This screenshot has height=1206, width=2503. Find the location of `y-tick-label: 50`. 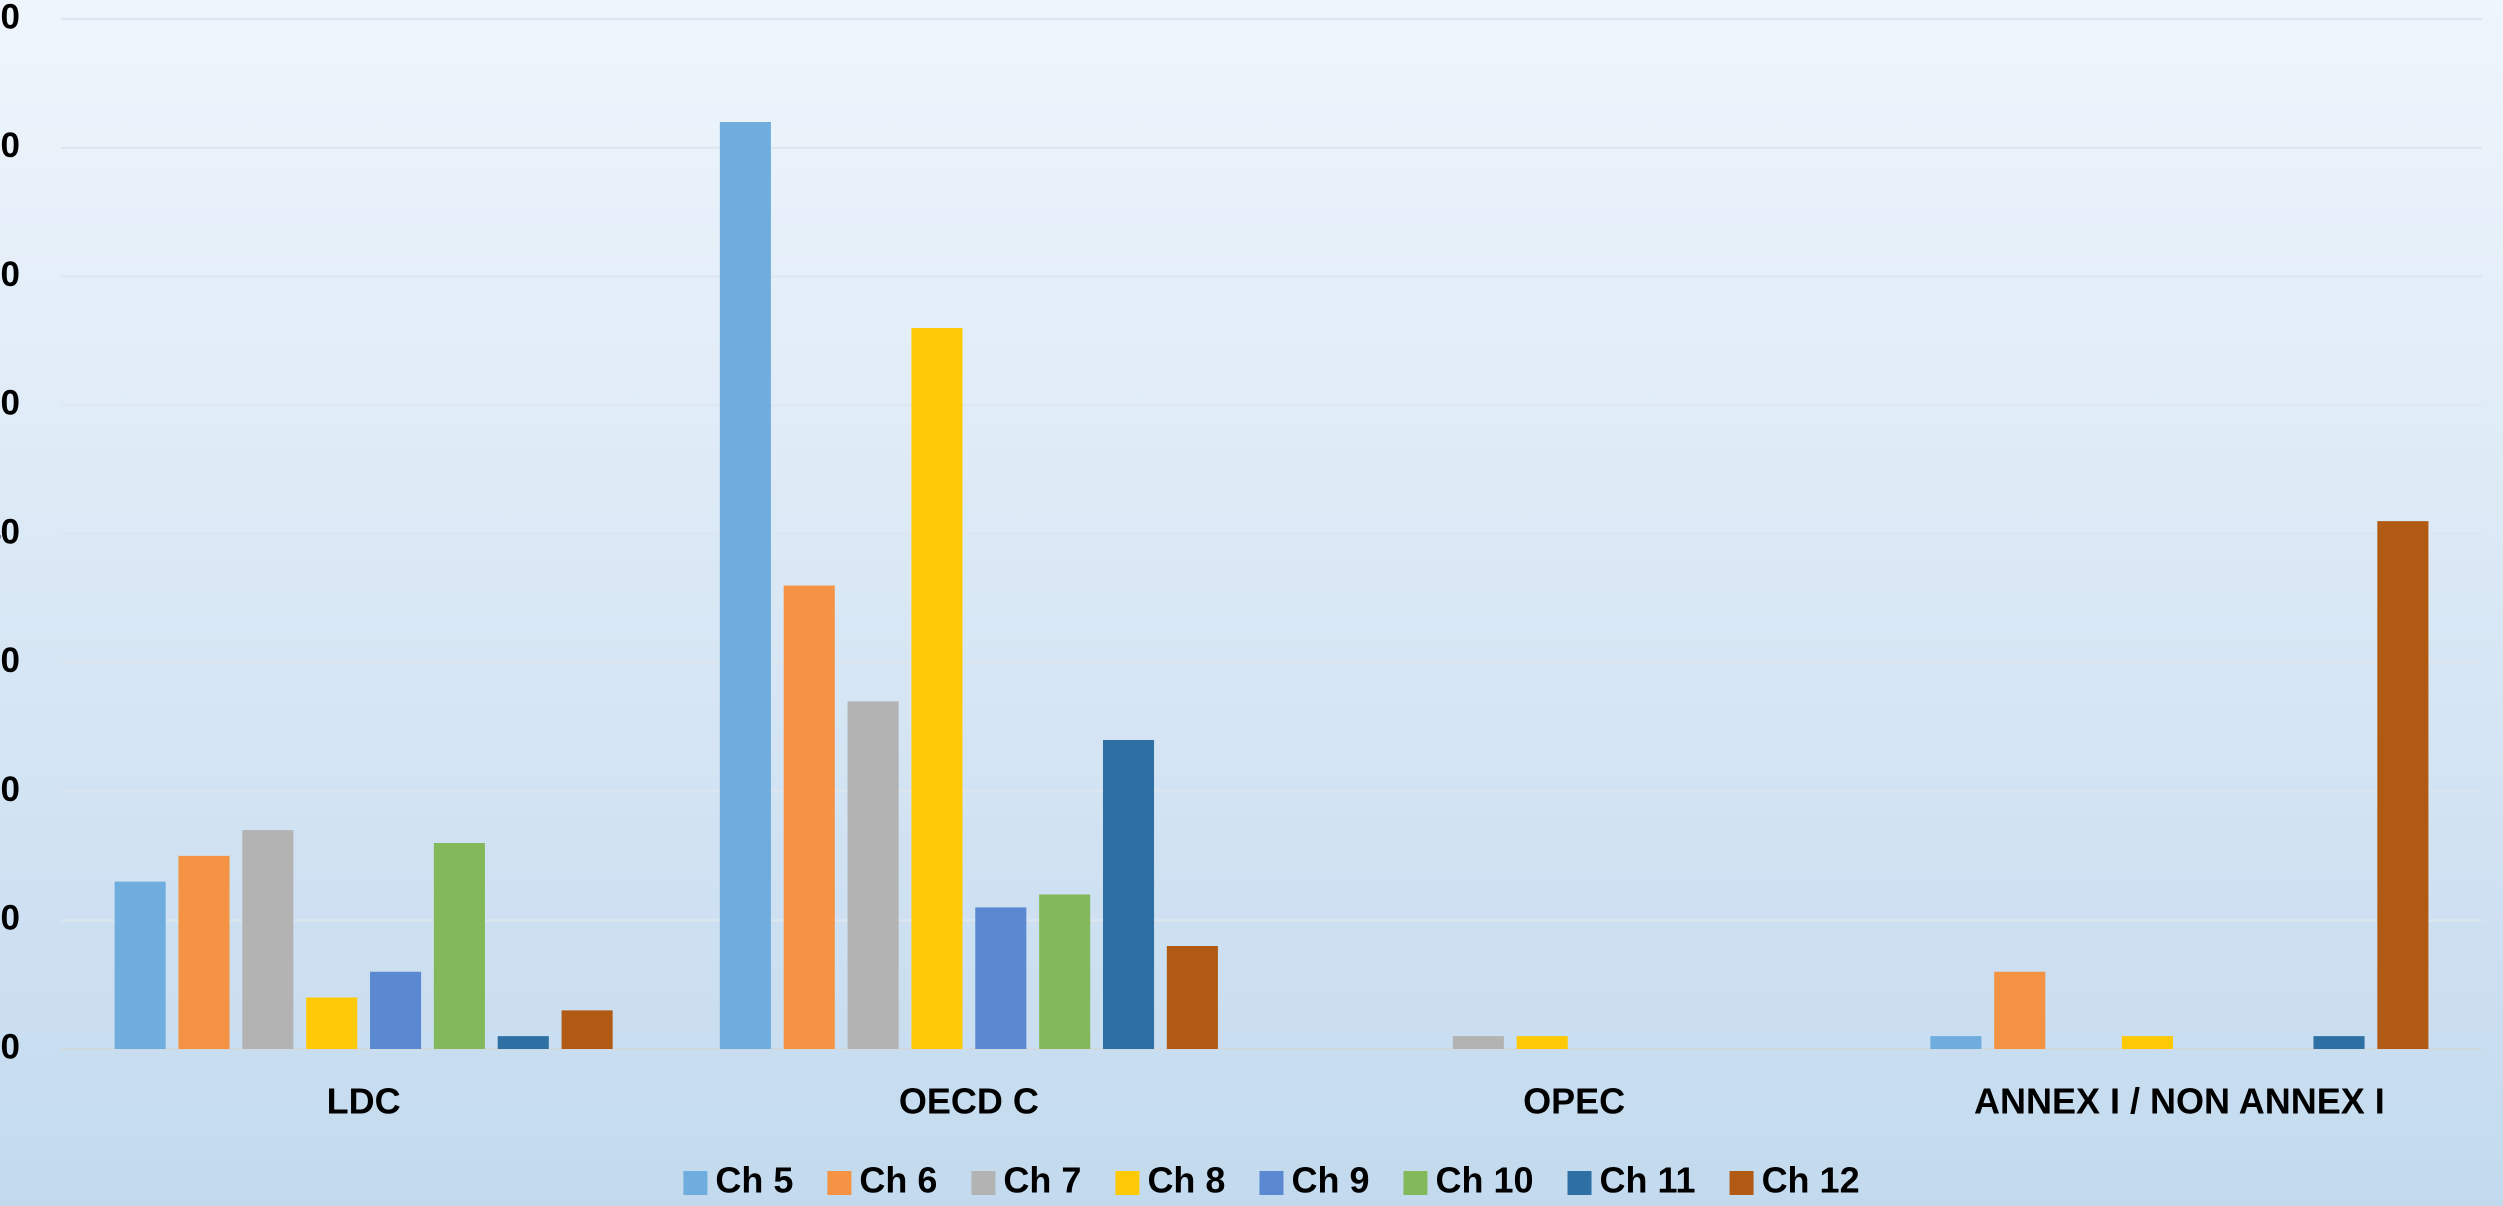

y-tick-label: 50 is located at coordinates (10, 403).